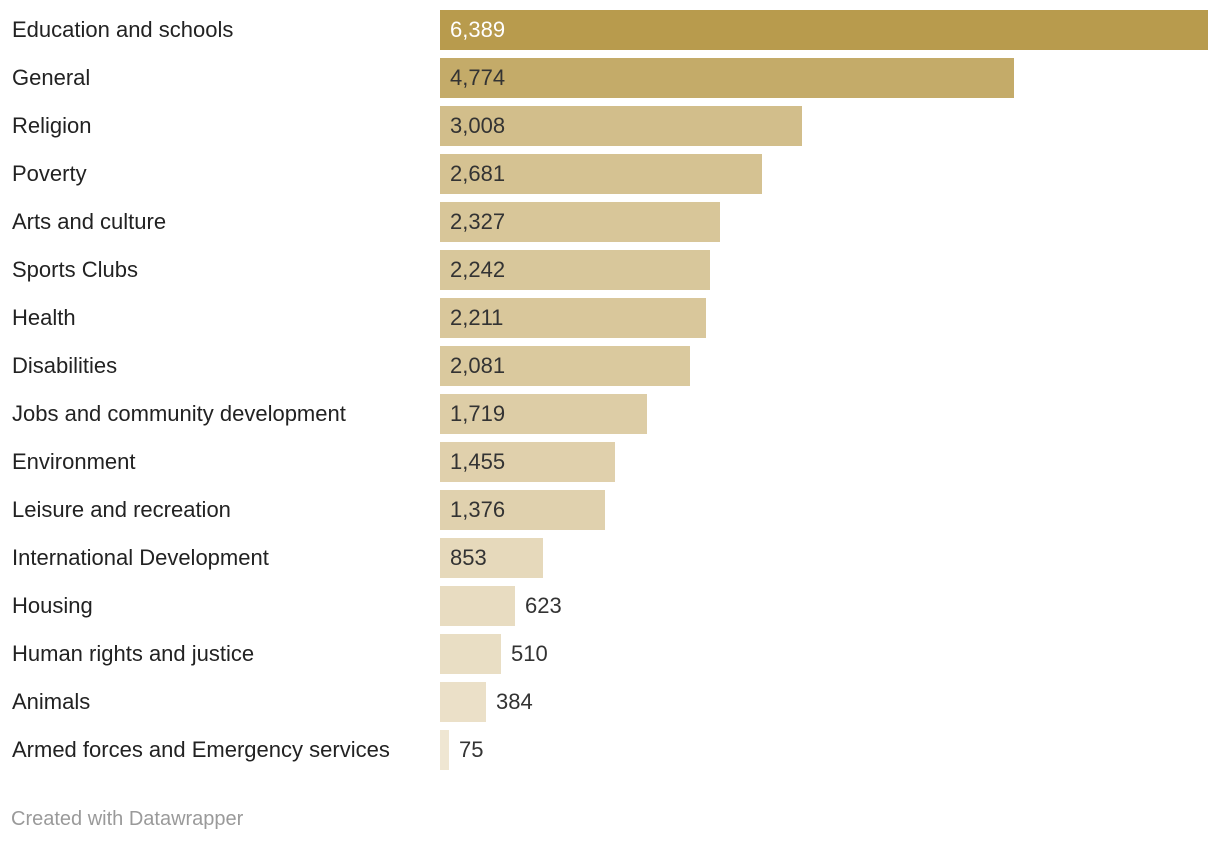 Image resolution: width=1220 pixels, height=846 pixels. I want to click on bar-row: Animals 384, so click(610, 702).